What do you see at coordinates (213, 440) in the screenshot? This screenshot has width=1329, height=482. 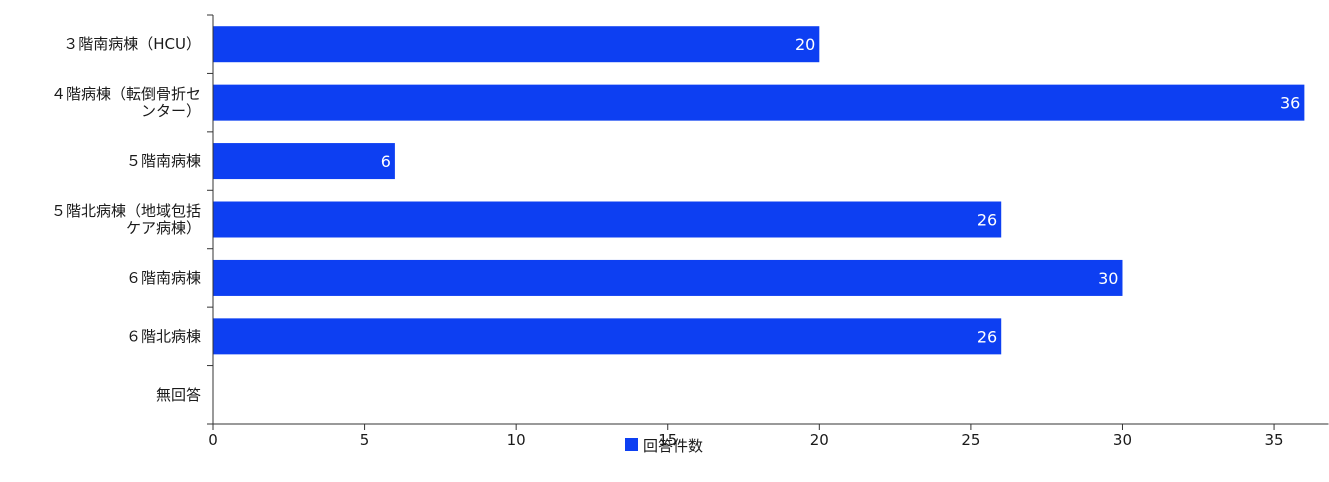 I see `x-tick-label-0: 0` at bounding box center [213, 440].